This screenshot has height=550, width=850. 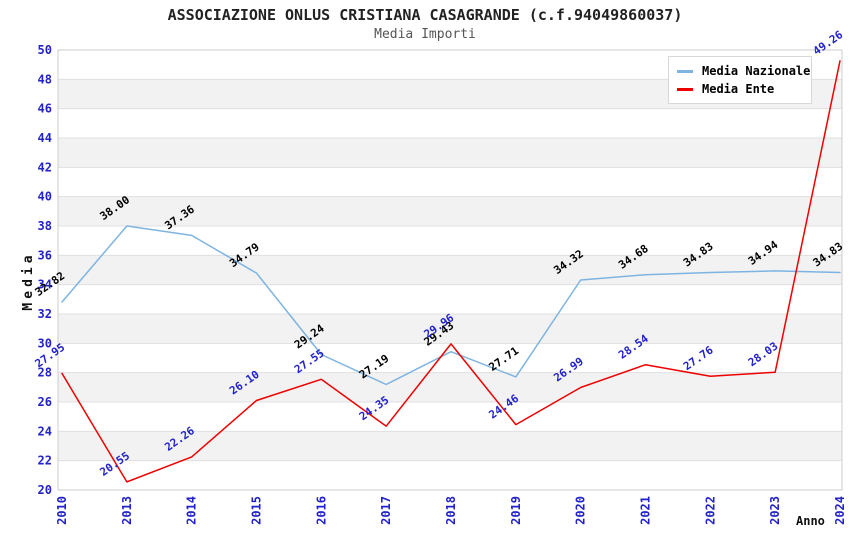 I want to click on legend-label: Media Ente, so click(x=738, y=89).